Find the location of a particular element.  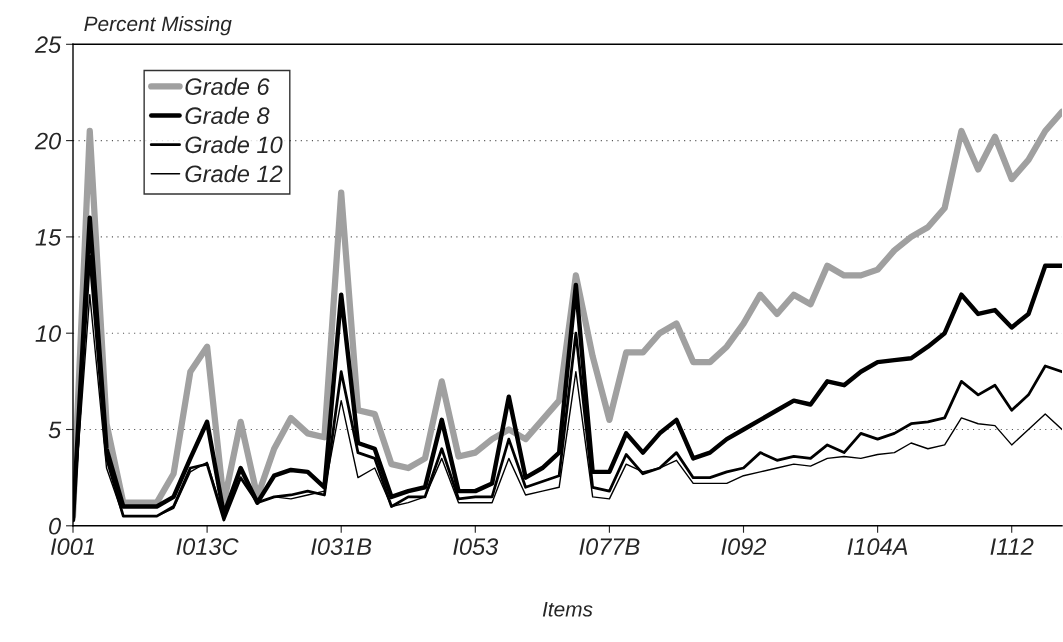

legend-label: Grade 10 is located at coordinates (234, 144).